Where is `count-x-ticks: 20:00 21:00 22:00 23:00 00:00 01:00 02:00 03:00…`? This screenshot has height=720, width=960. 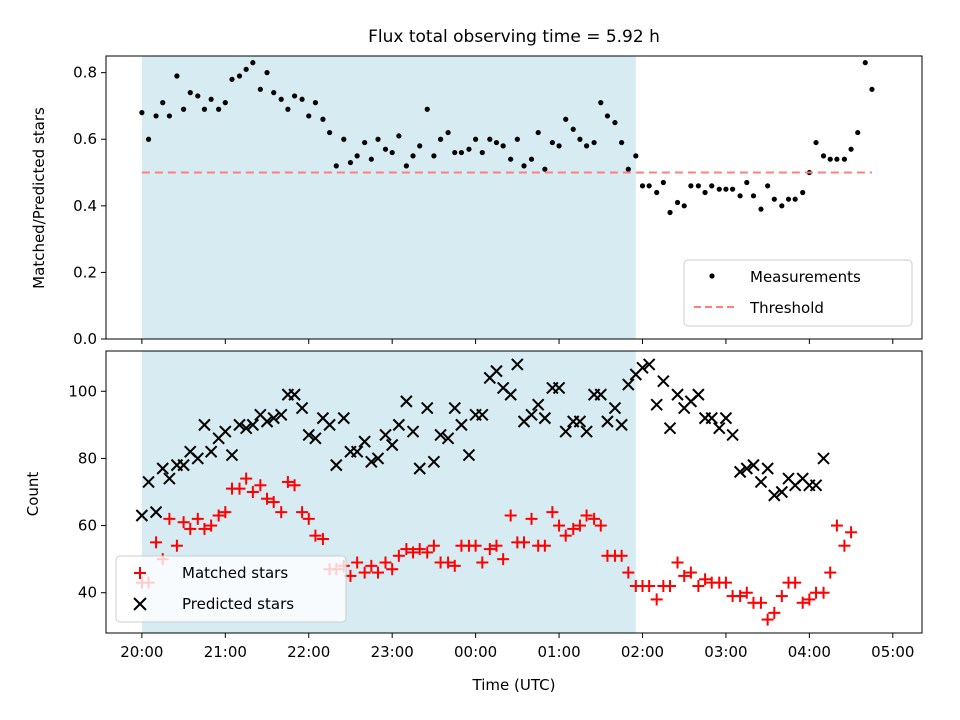 count-x-ticks: 20:00 21:00 22:00 23:00 00:00 01:00 02:00 03:00… is located at coordinates (517, 647).